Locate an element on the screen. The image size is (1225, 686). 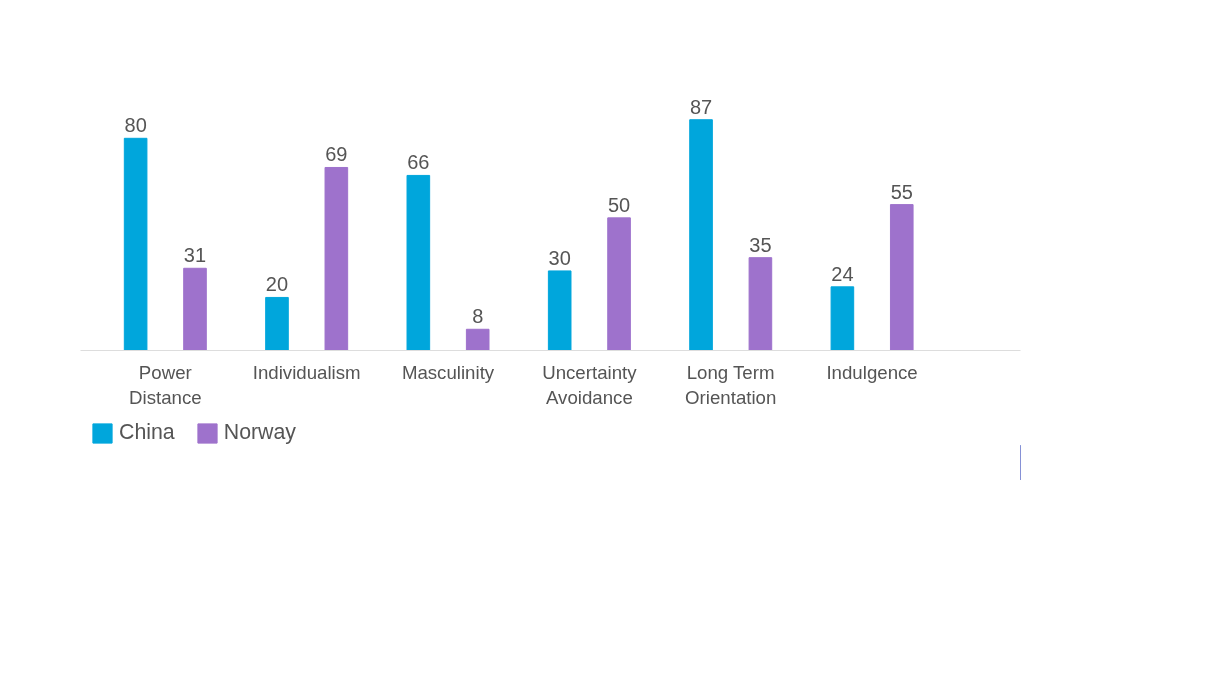
data-label: 87 is located at coordinates (701, 106).